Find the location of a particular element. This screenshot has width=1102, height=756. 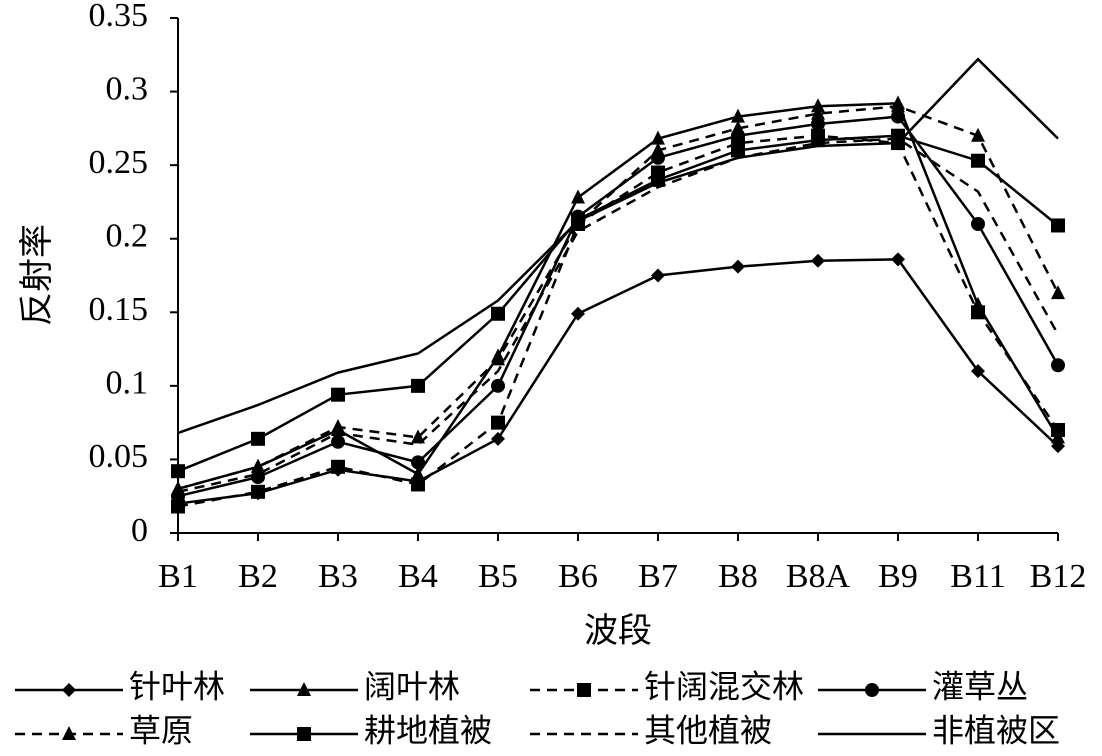

y-tick-label: 0.1 is located at coordinates (127, 383).